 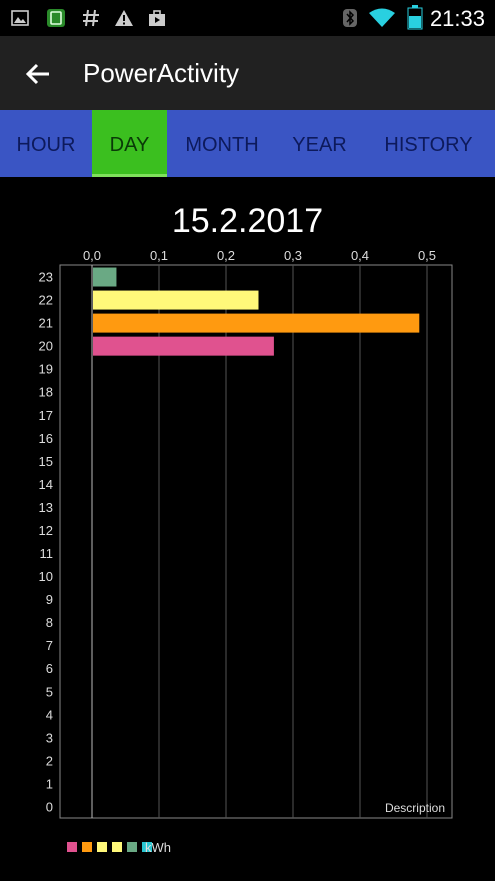 I want to click on x-tick-label: 0,4, so click(x=360, y=255).